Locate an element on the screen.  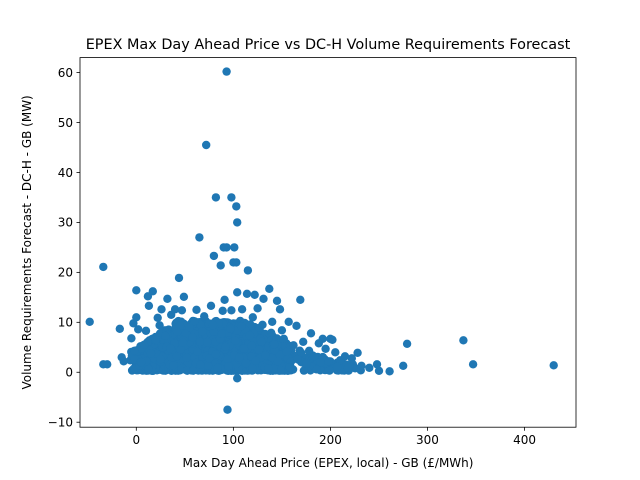
x-tick-label: 100 is located at coordinates (233, 440).